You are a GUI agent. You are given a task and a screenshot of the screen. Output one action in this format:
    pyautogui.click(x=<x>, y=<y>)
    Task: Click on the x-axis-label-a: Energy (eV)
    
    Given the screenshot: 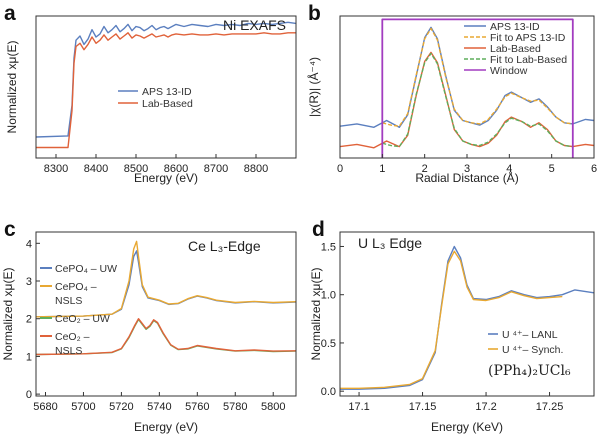 What is the action you would take?
    pyautogui.click(x=166, y=178)
    